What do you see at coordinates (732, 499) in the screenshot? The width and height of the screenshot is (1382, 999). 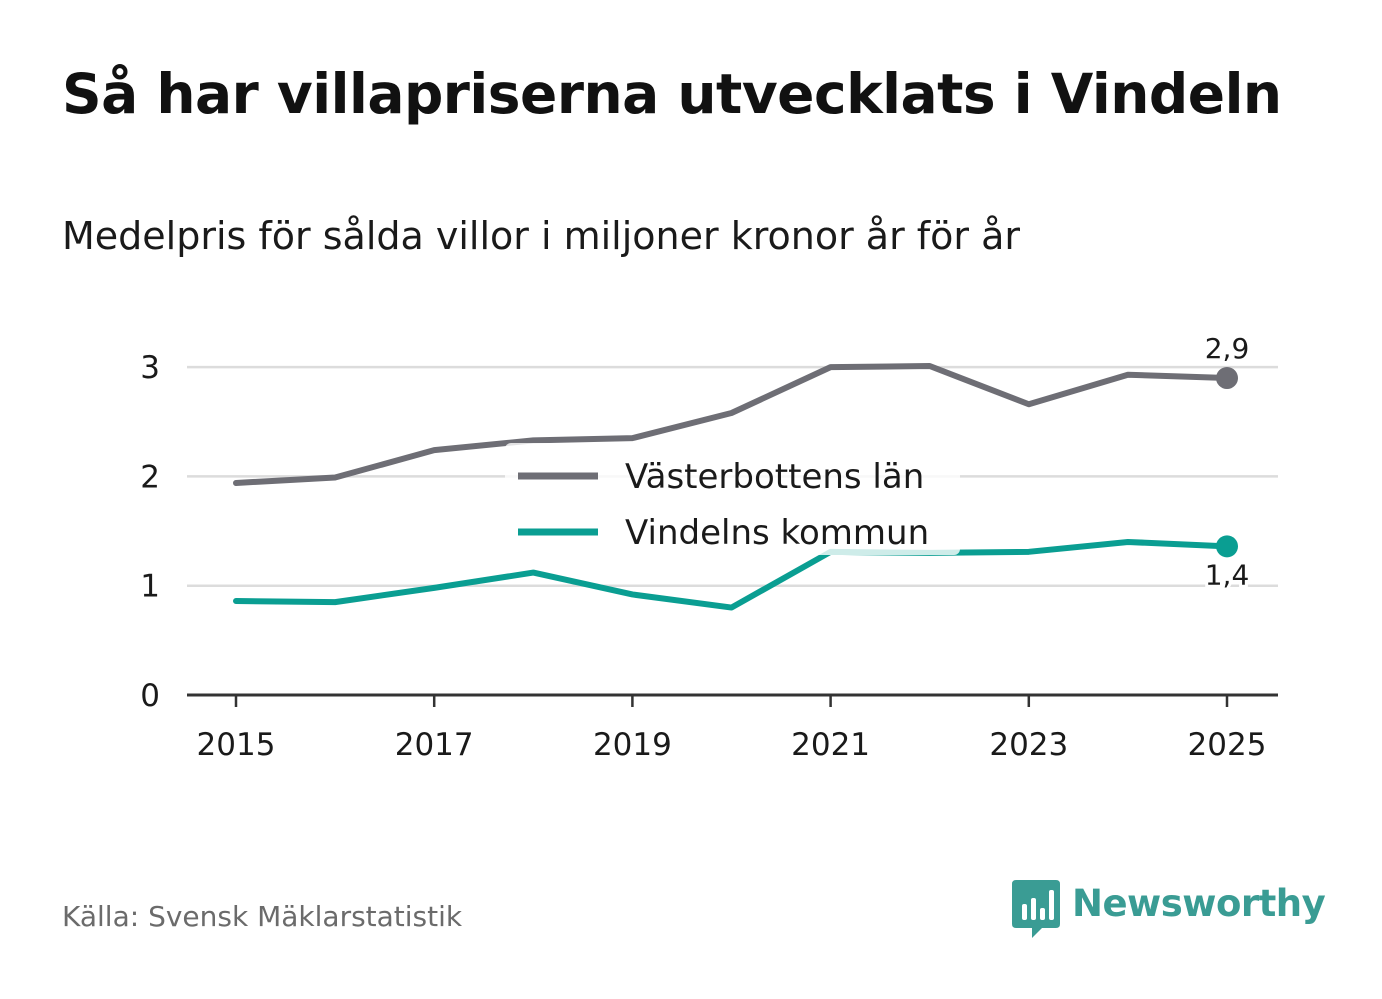 I see `legend-box` at bounding box center [732, 499].